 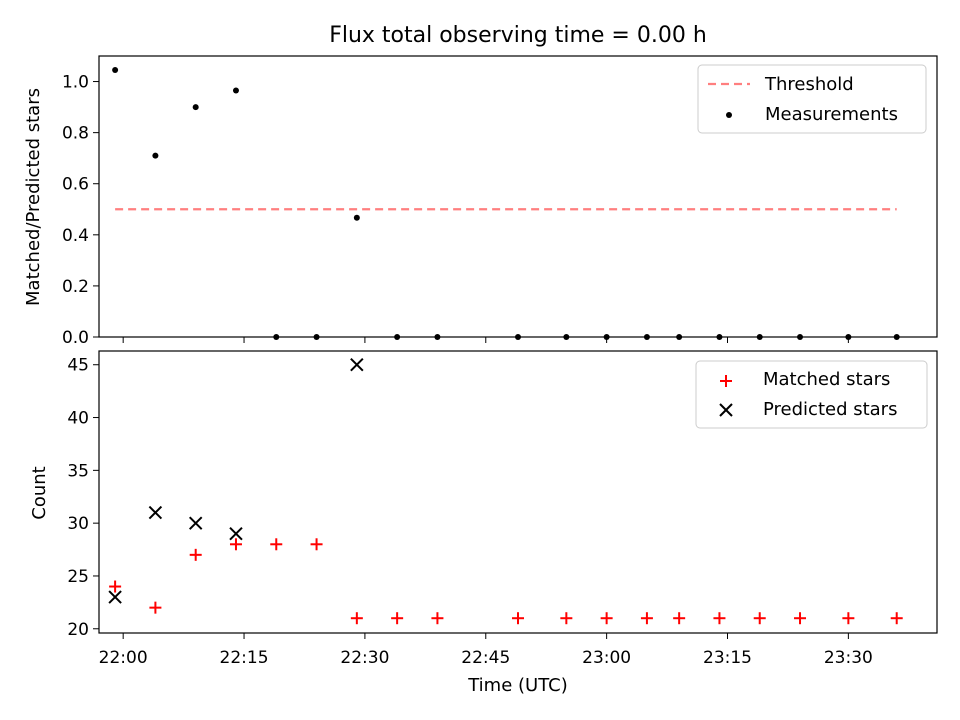 I want to click on bottom-legend-box, so click(x=811, y=394).